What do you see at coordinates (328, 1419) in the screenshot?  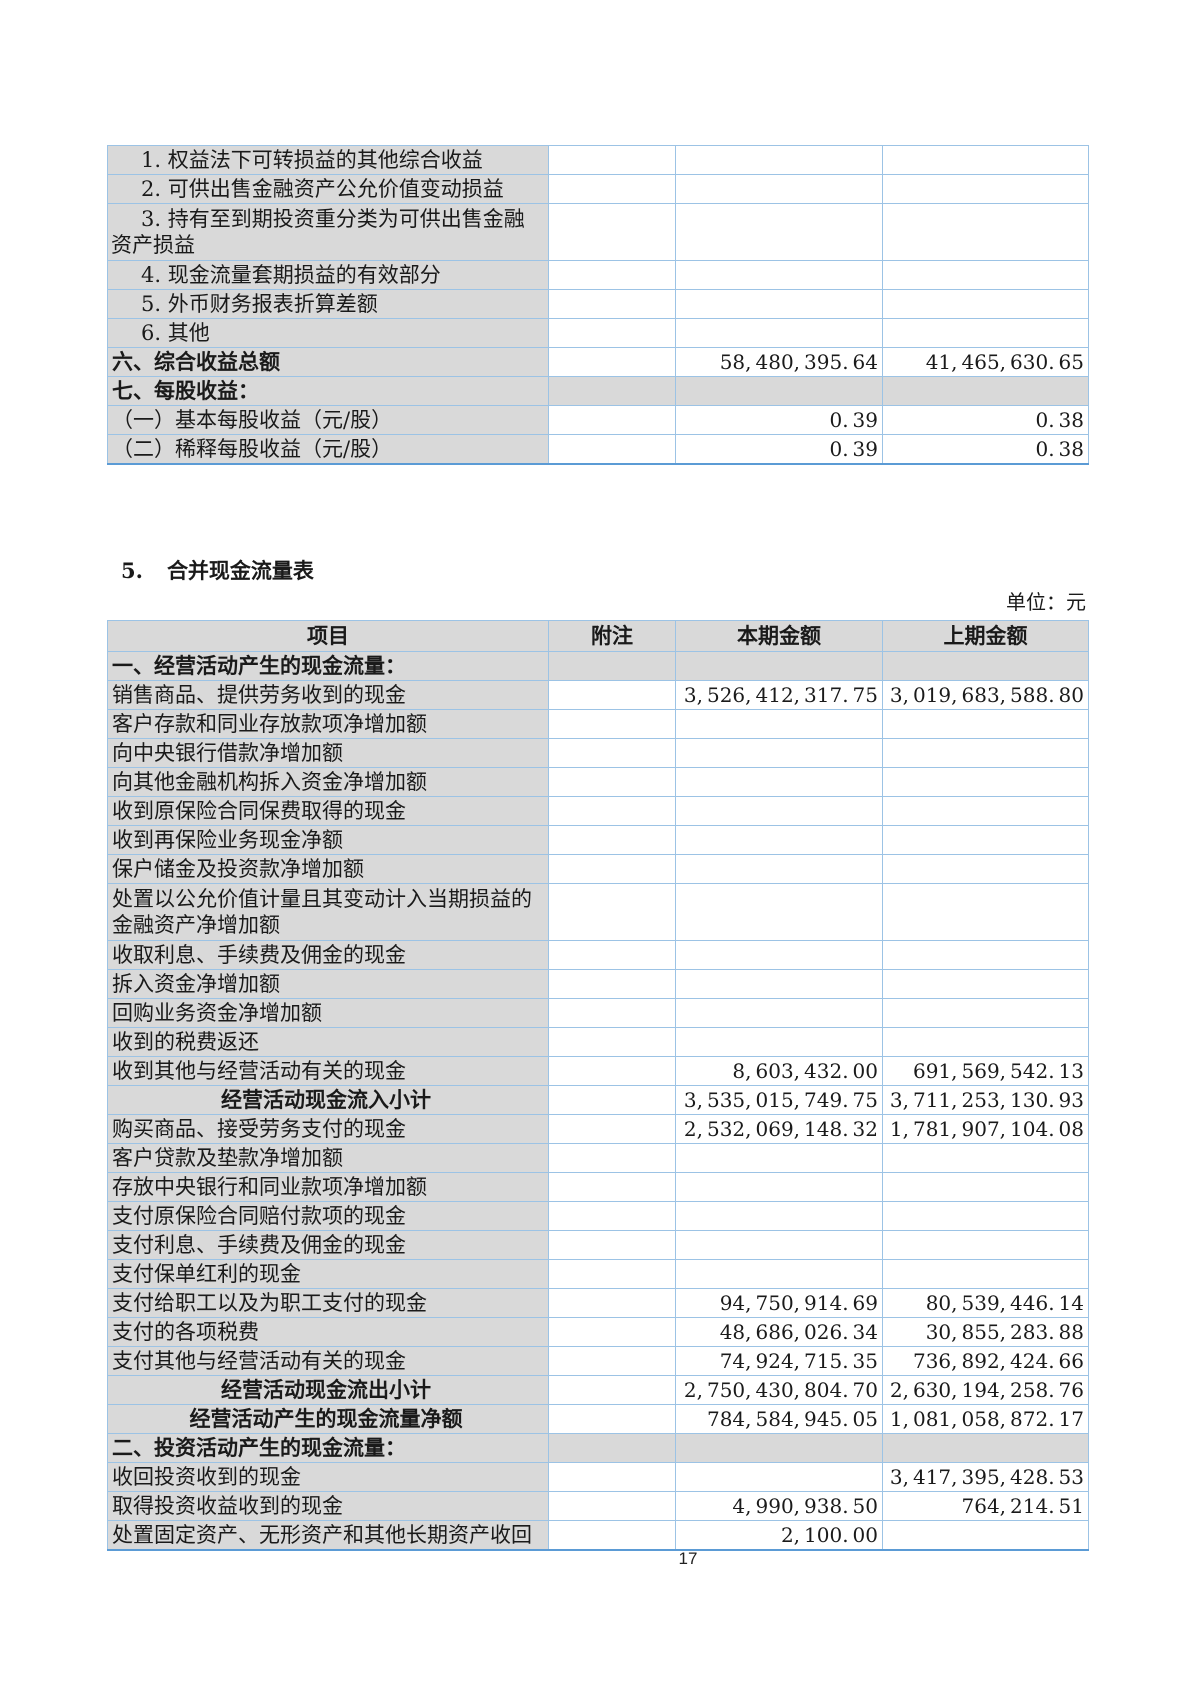 I see `row-label-cell: 经营活动产生的现金流量净额` at bounding box center [328, 1419].